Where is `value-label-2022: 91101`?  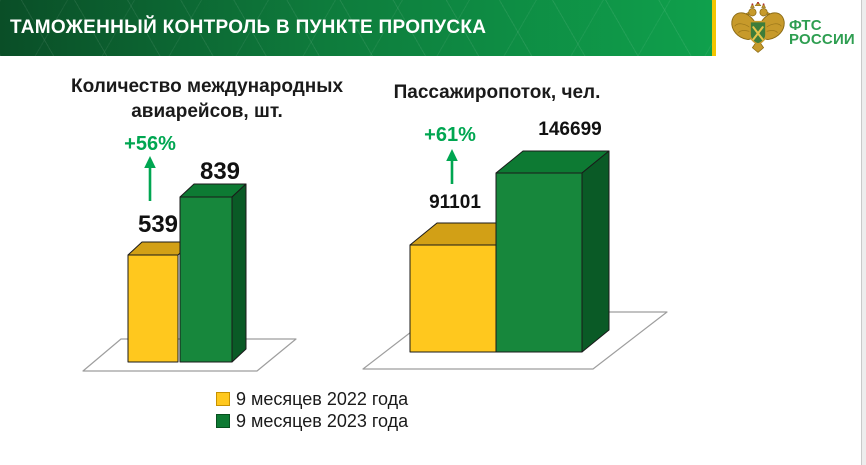
value-label-2022: 91101 is located at coordinates (455, 202).